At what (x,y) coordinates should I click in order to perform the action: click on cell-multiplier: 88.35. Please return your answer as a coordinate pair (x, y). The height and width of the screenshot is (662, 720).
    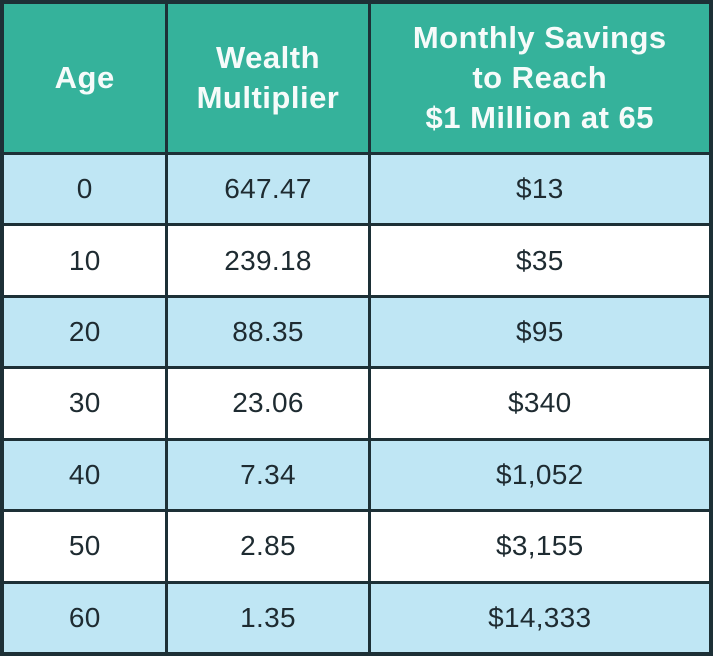
    Looking at the image, I should click on (268, 332).